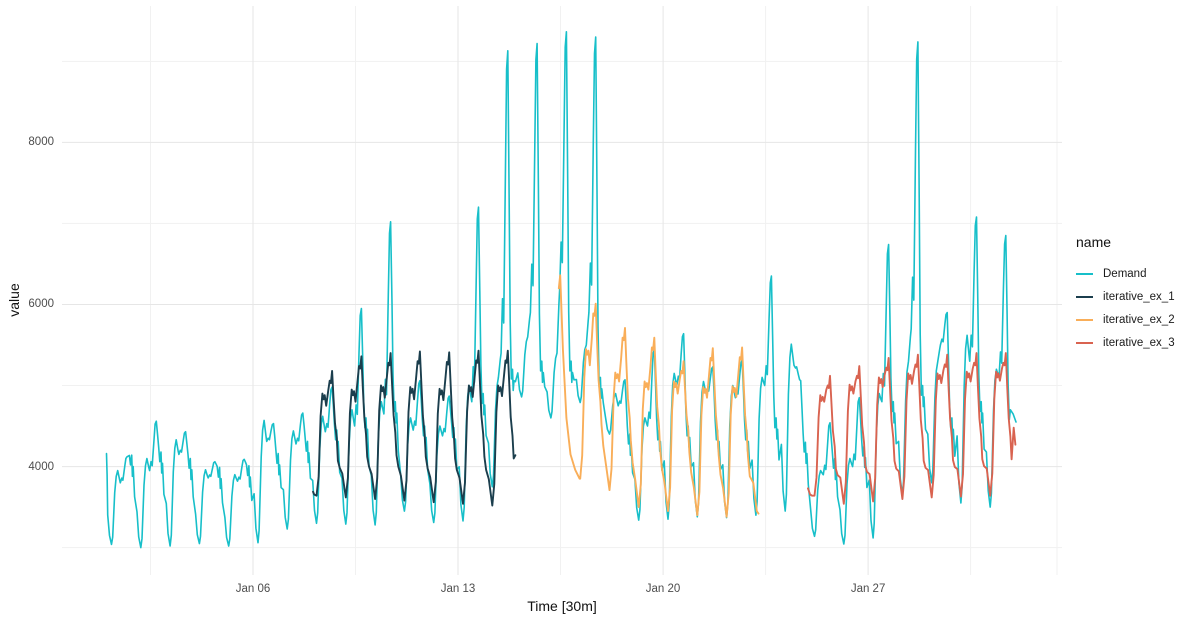  What do you see at coordinates (1139, 319) in the screenshot?
I see `legend-entry-label: iterative_ex_2` at bounding box center [1139, 319].